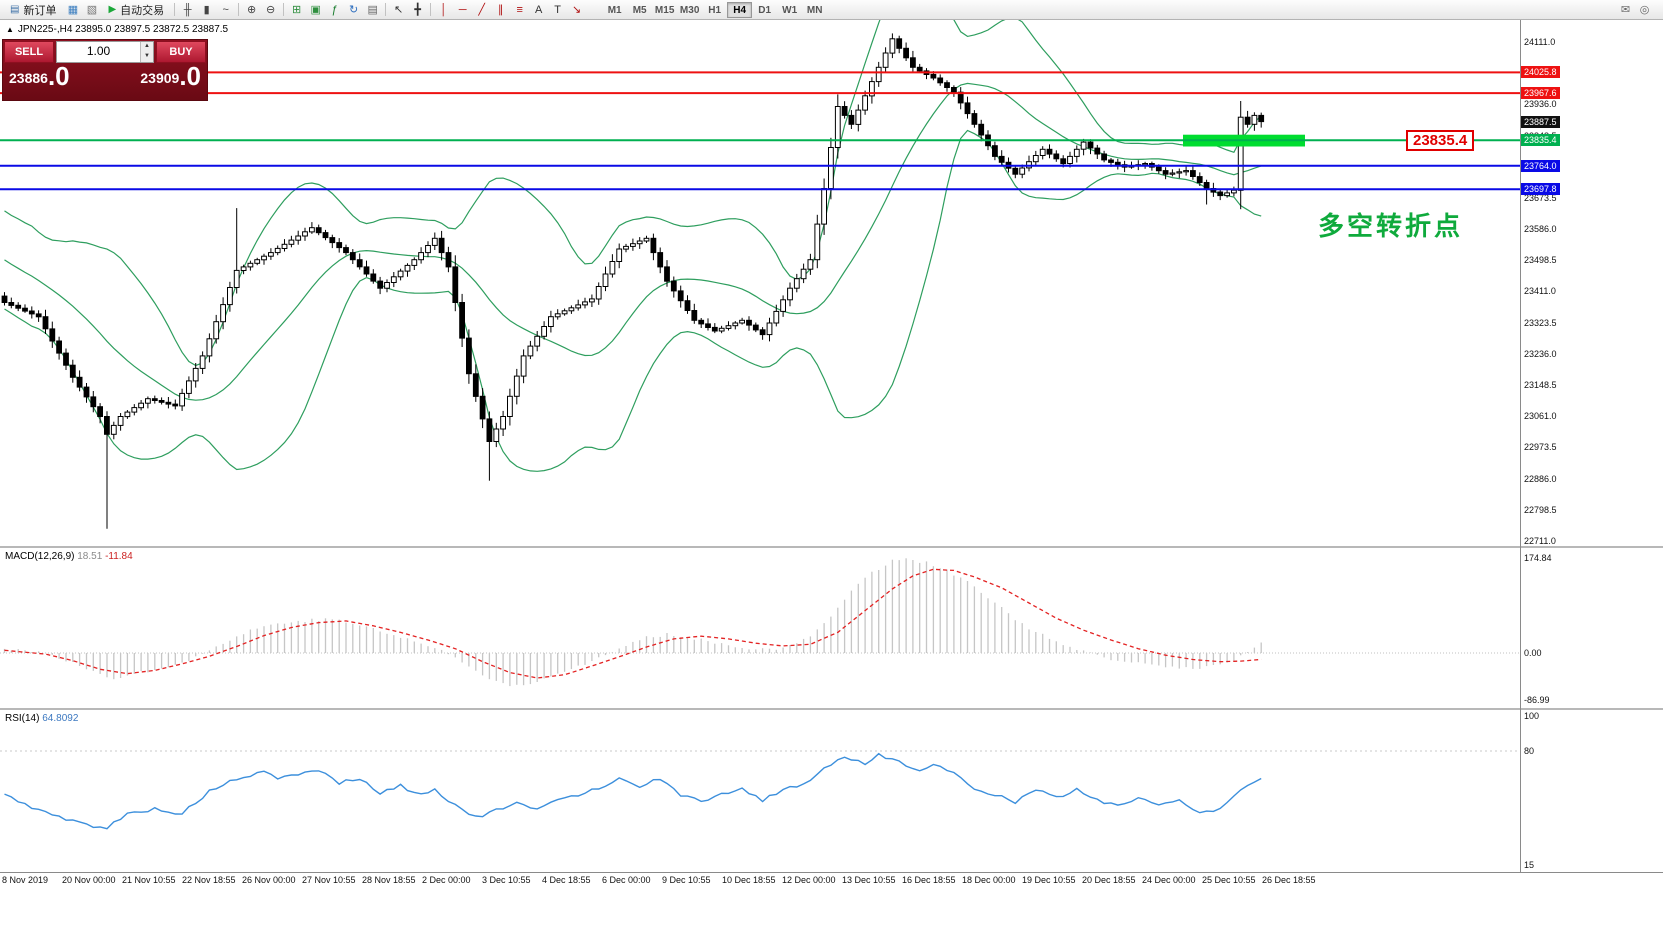 The width and height of the screenshot is (1663, 945). I want to click on trendline-icon: ╱, so click(481, 10).